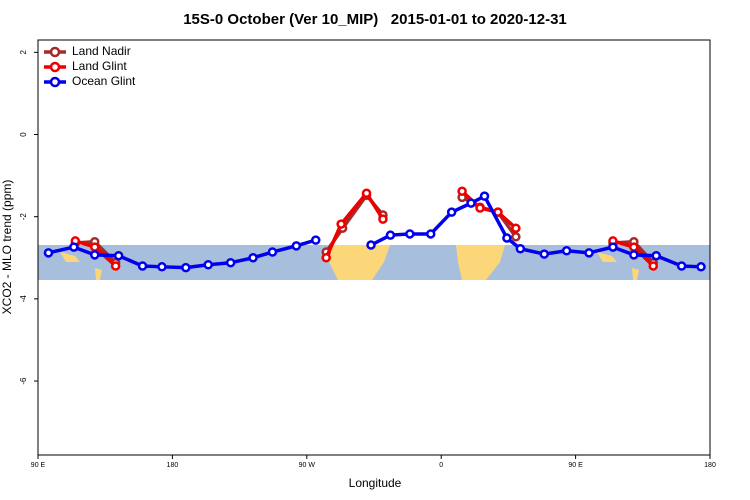 The width and height of the screenshot is (750, 500). What do you see at coordinates (104, 81) in the screenshot?
I see `legend-label: Ocean Glint` at bounding box center [104, 81].